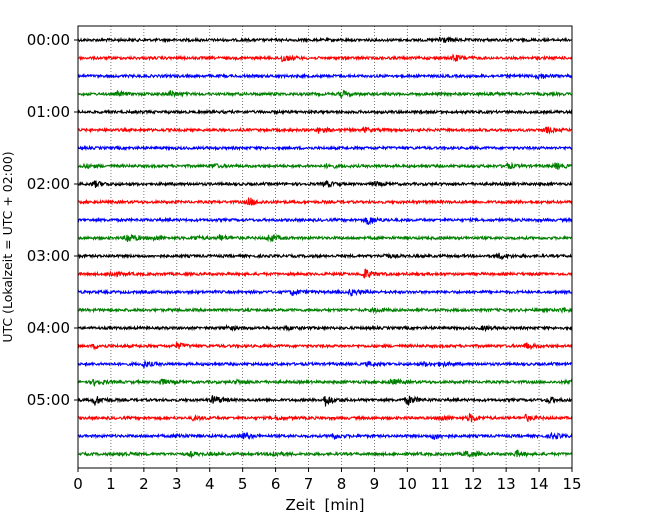  I want to click on x-tick-label: 13, so click(506, 484).